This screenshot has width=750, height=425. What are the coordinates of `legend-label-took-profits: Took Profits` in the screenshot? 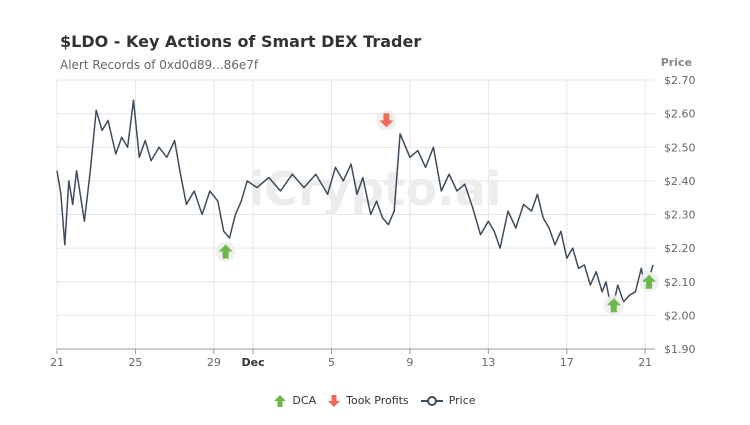 It's located at (377, 400).